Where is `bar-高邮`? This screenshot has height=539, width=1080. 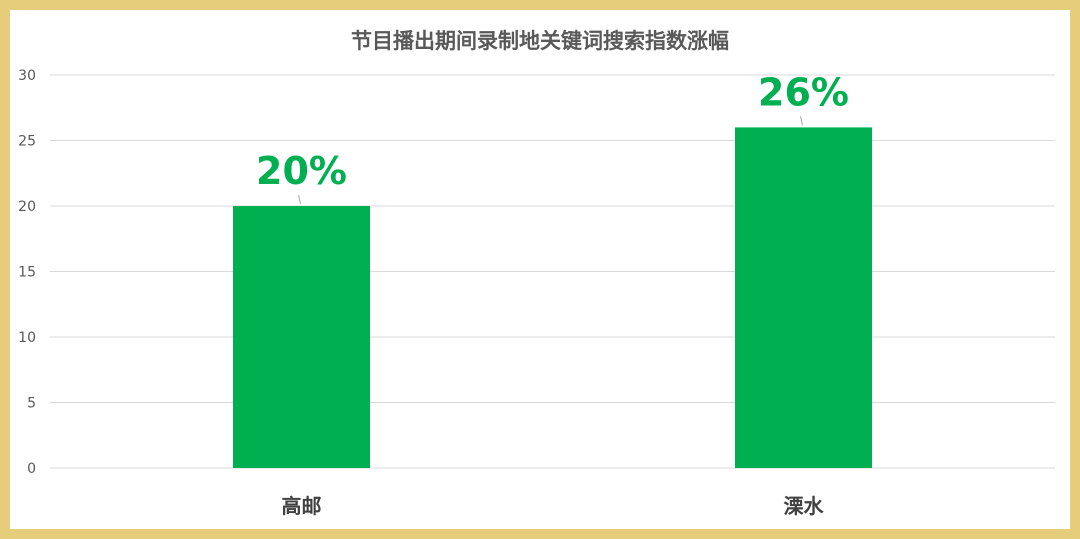 bar-高邮 is located at coordinates (301, 337).